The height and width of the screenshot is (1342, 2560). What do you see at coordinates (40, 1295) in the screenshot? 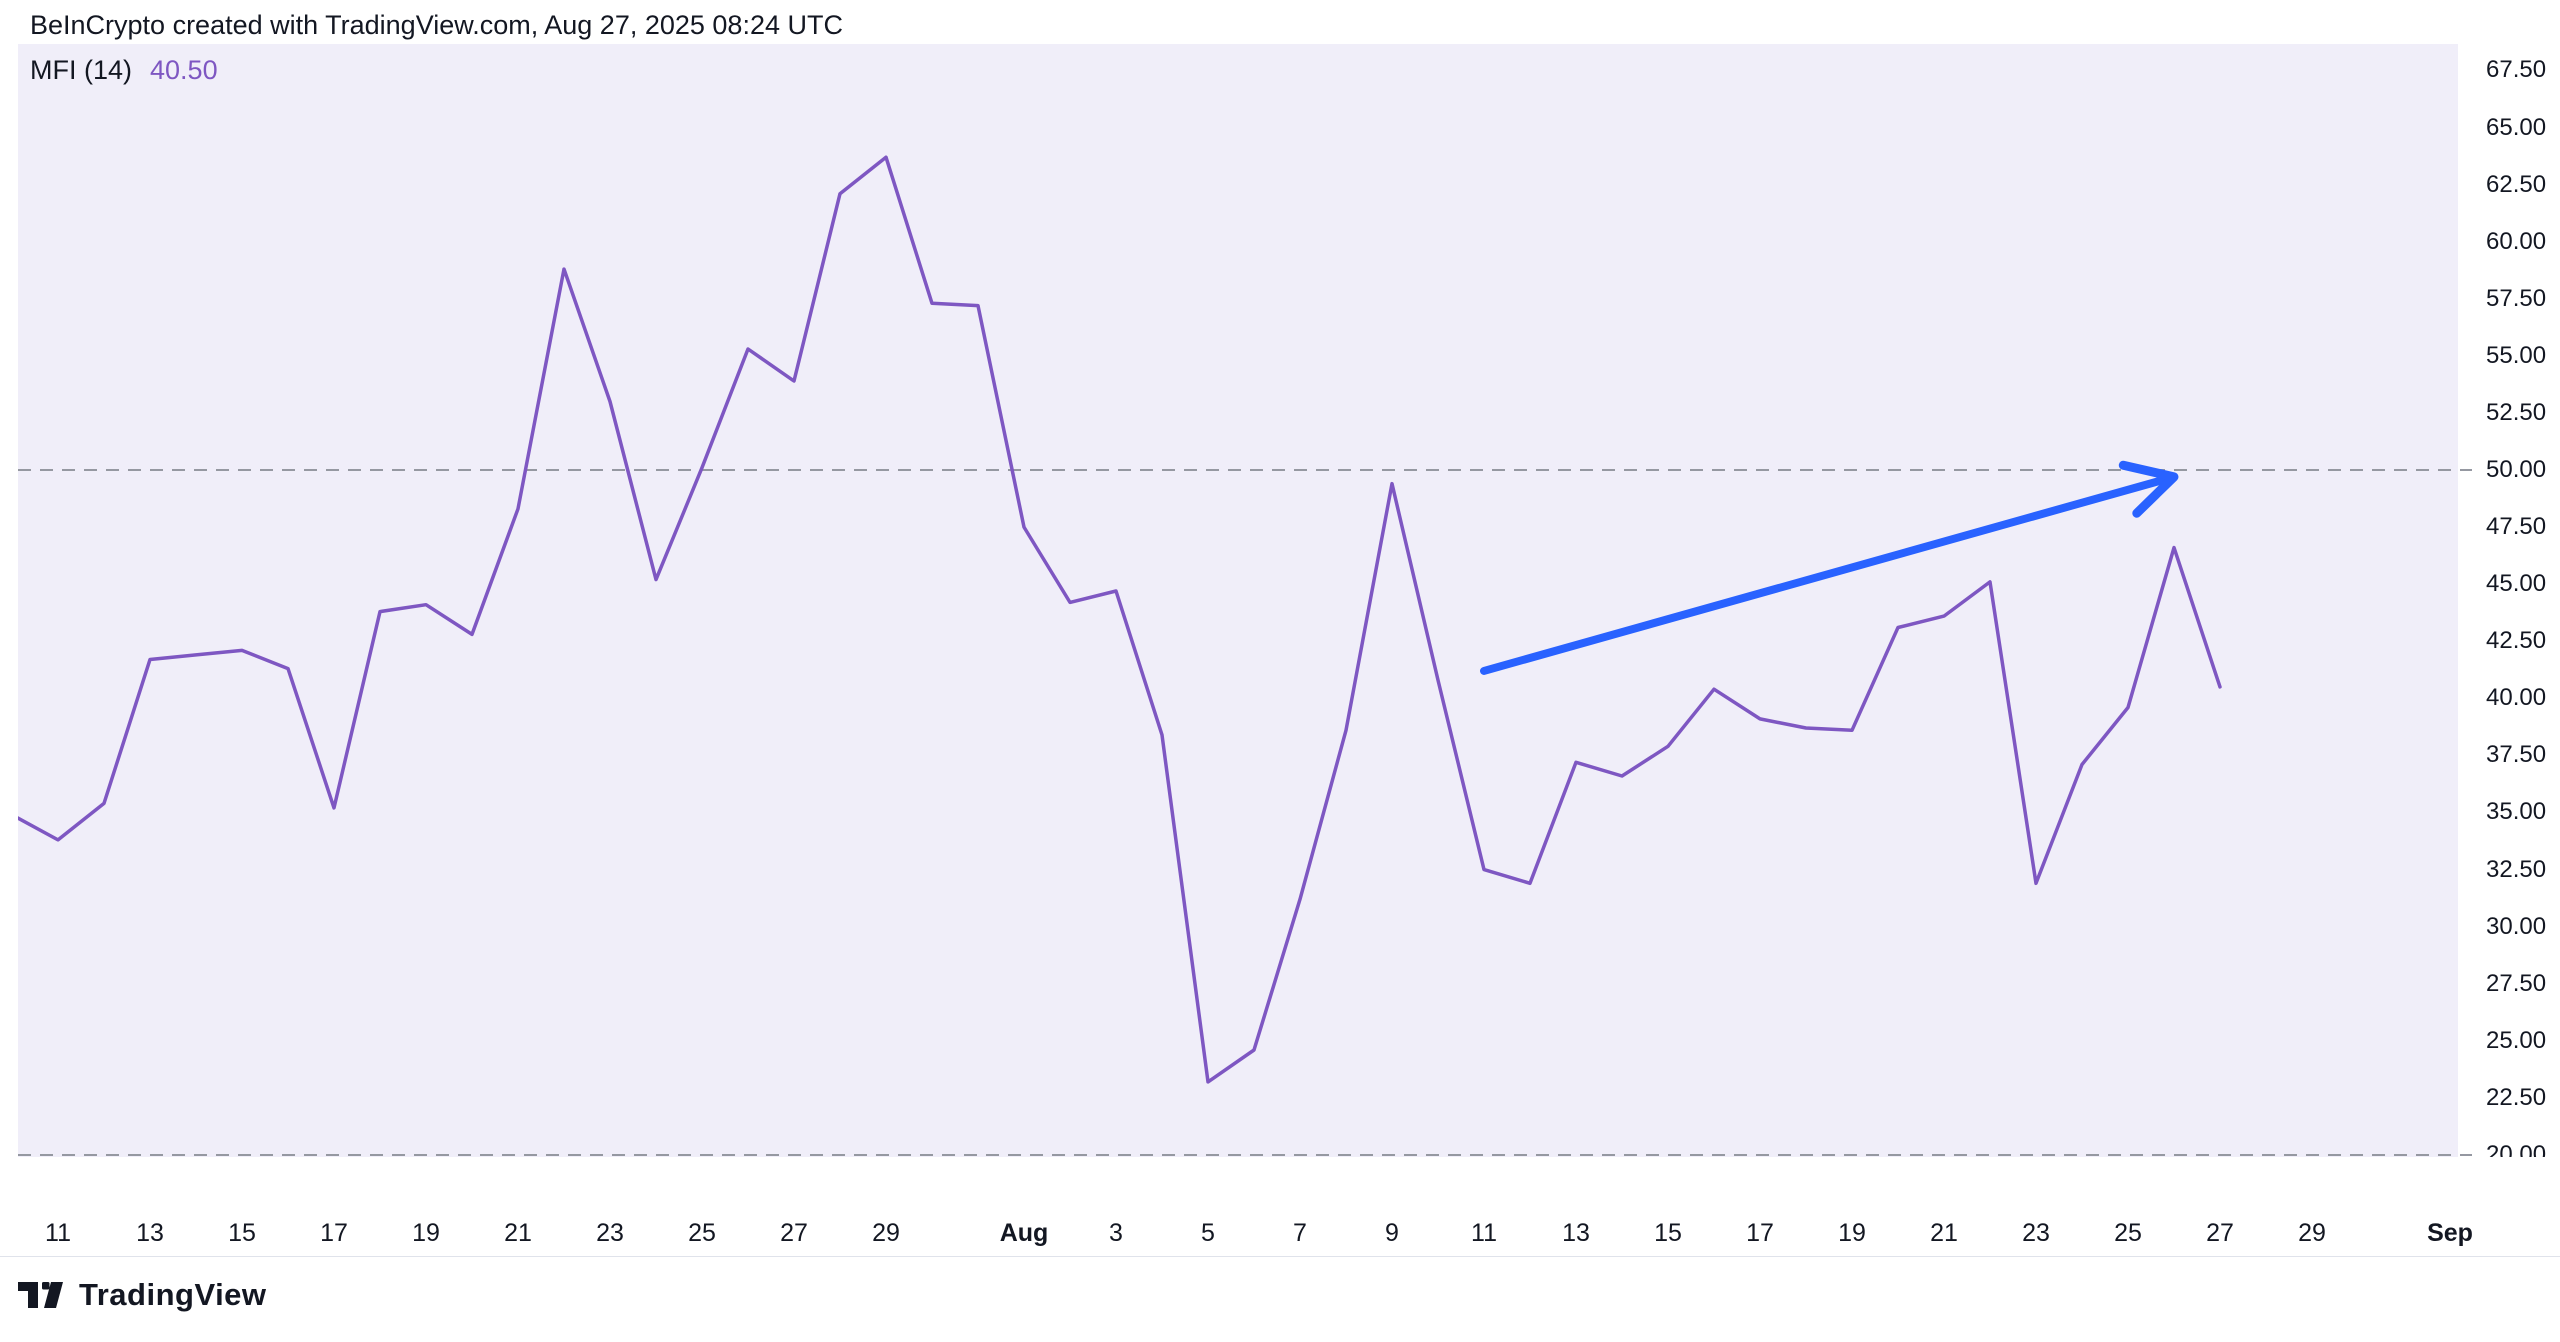
I see `tradingview-logo-icon` at bounding box center [40, 1295].